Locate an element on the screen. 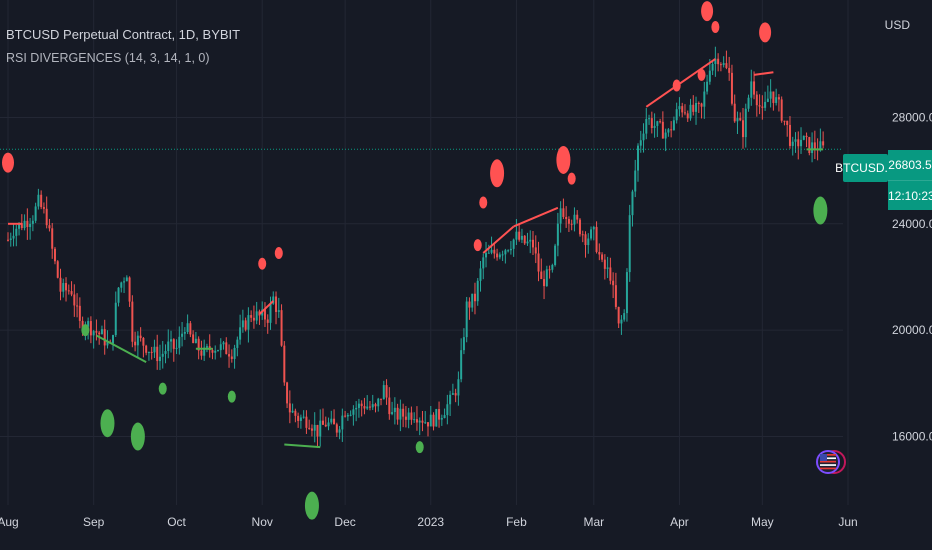 This screenshot has width=932, height=550. x-tick-label: Dec is located at coordinates (344, 522).